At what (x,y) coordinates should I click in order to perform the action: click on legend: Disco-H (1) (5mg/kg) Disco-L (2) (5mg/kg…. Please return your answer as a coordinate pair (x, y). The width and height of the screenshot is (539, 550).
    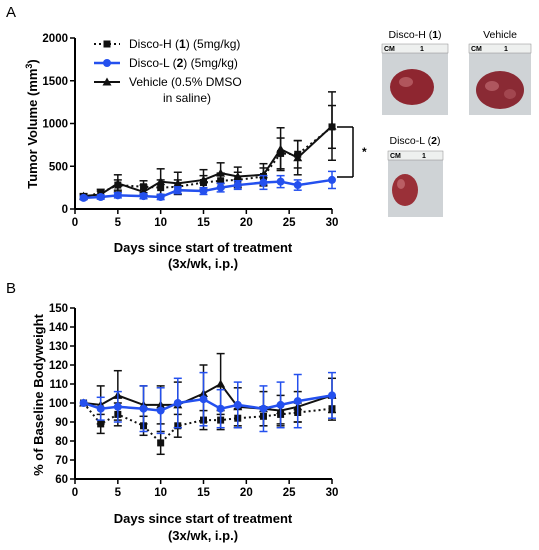
    Looking at the image, I should click on (168, 71).